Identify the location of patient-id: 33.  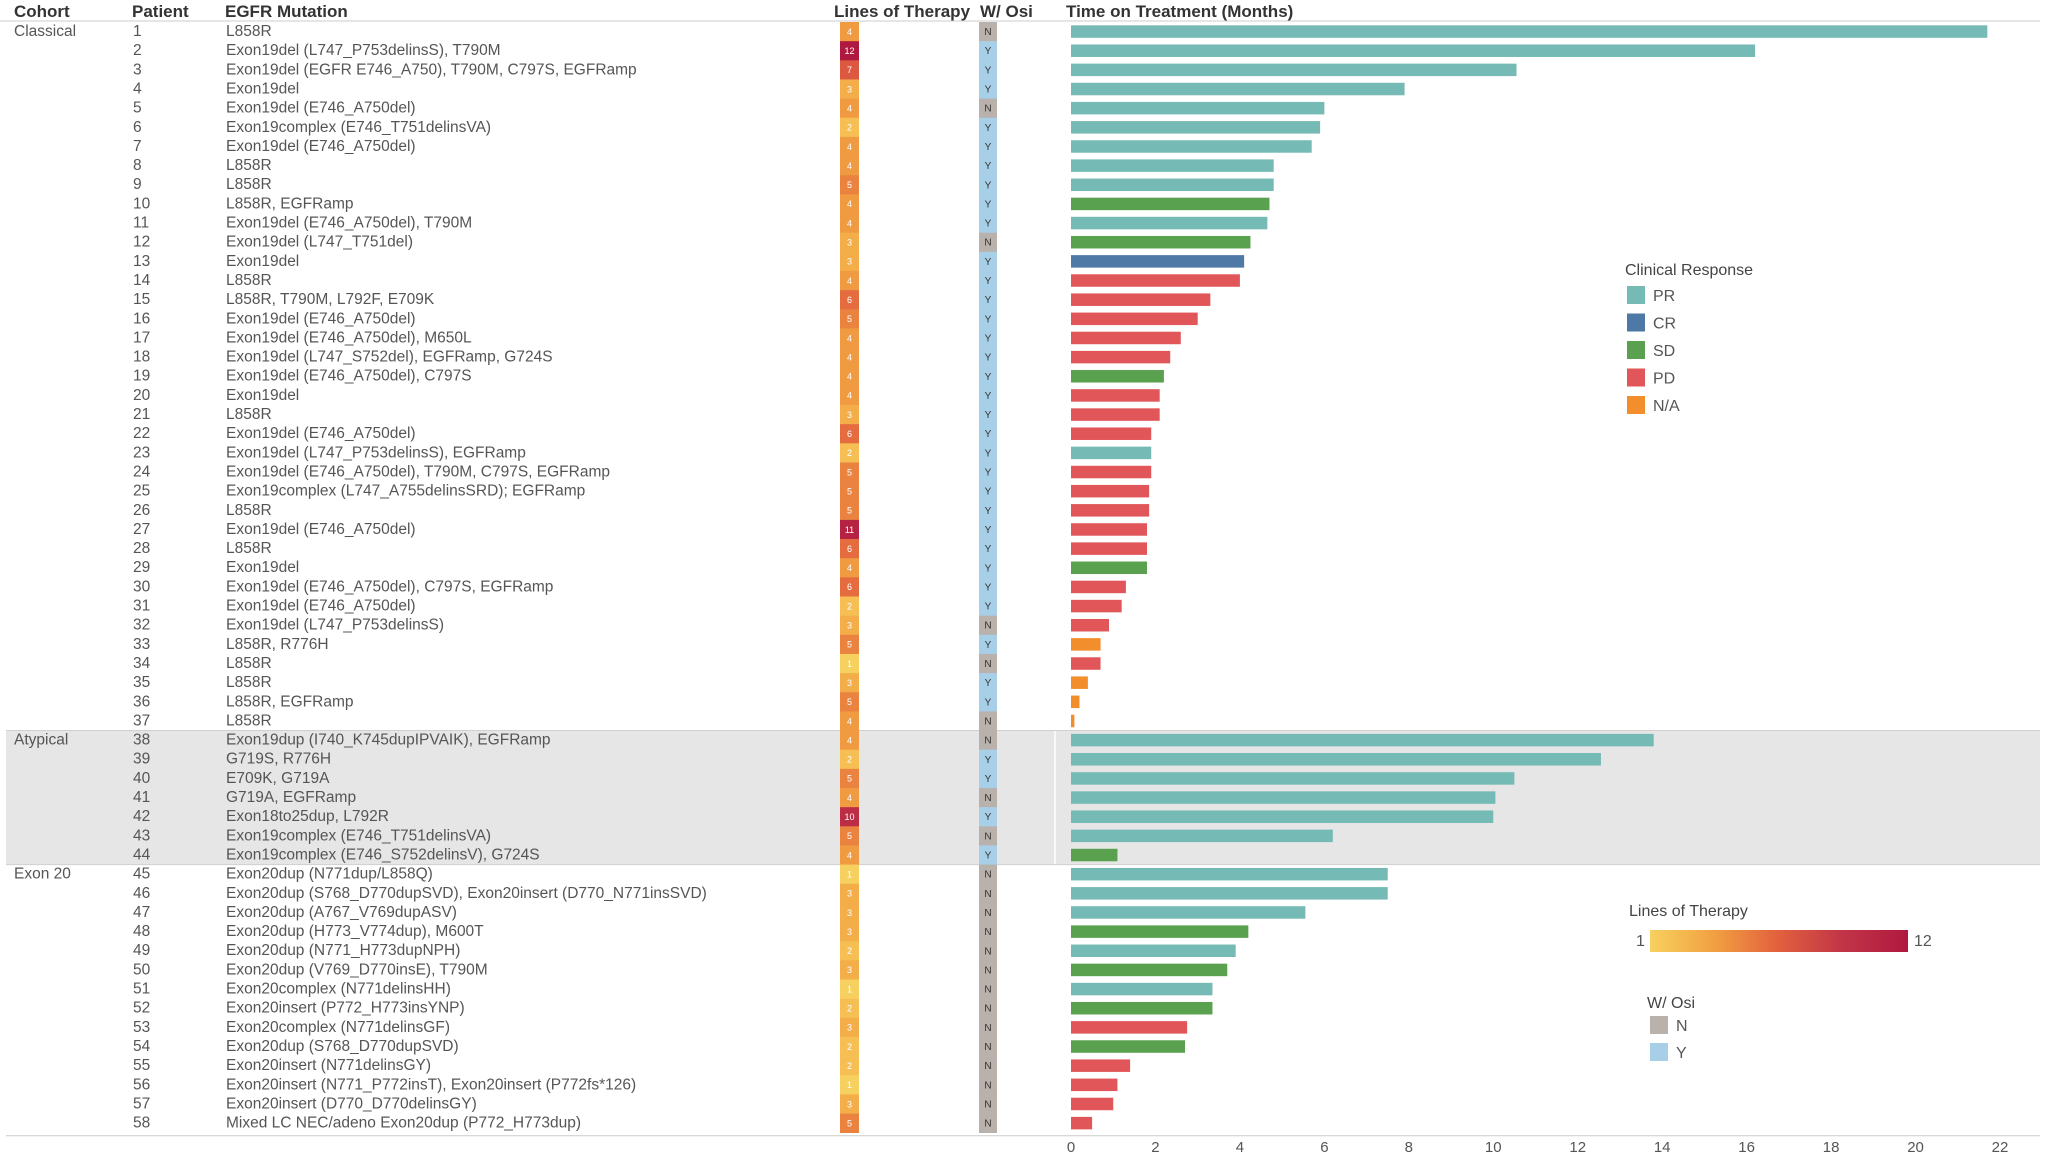
(141, 644).